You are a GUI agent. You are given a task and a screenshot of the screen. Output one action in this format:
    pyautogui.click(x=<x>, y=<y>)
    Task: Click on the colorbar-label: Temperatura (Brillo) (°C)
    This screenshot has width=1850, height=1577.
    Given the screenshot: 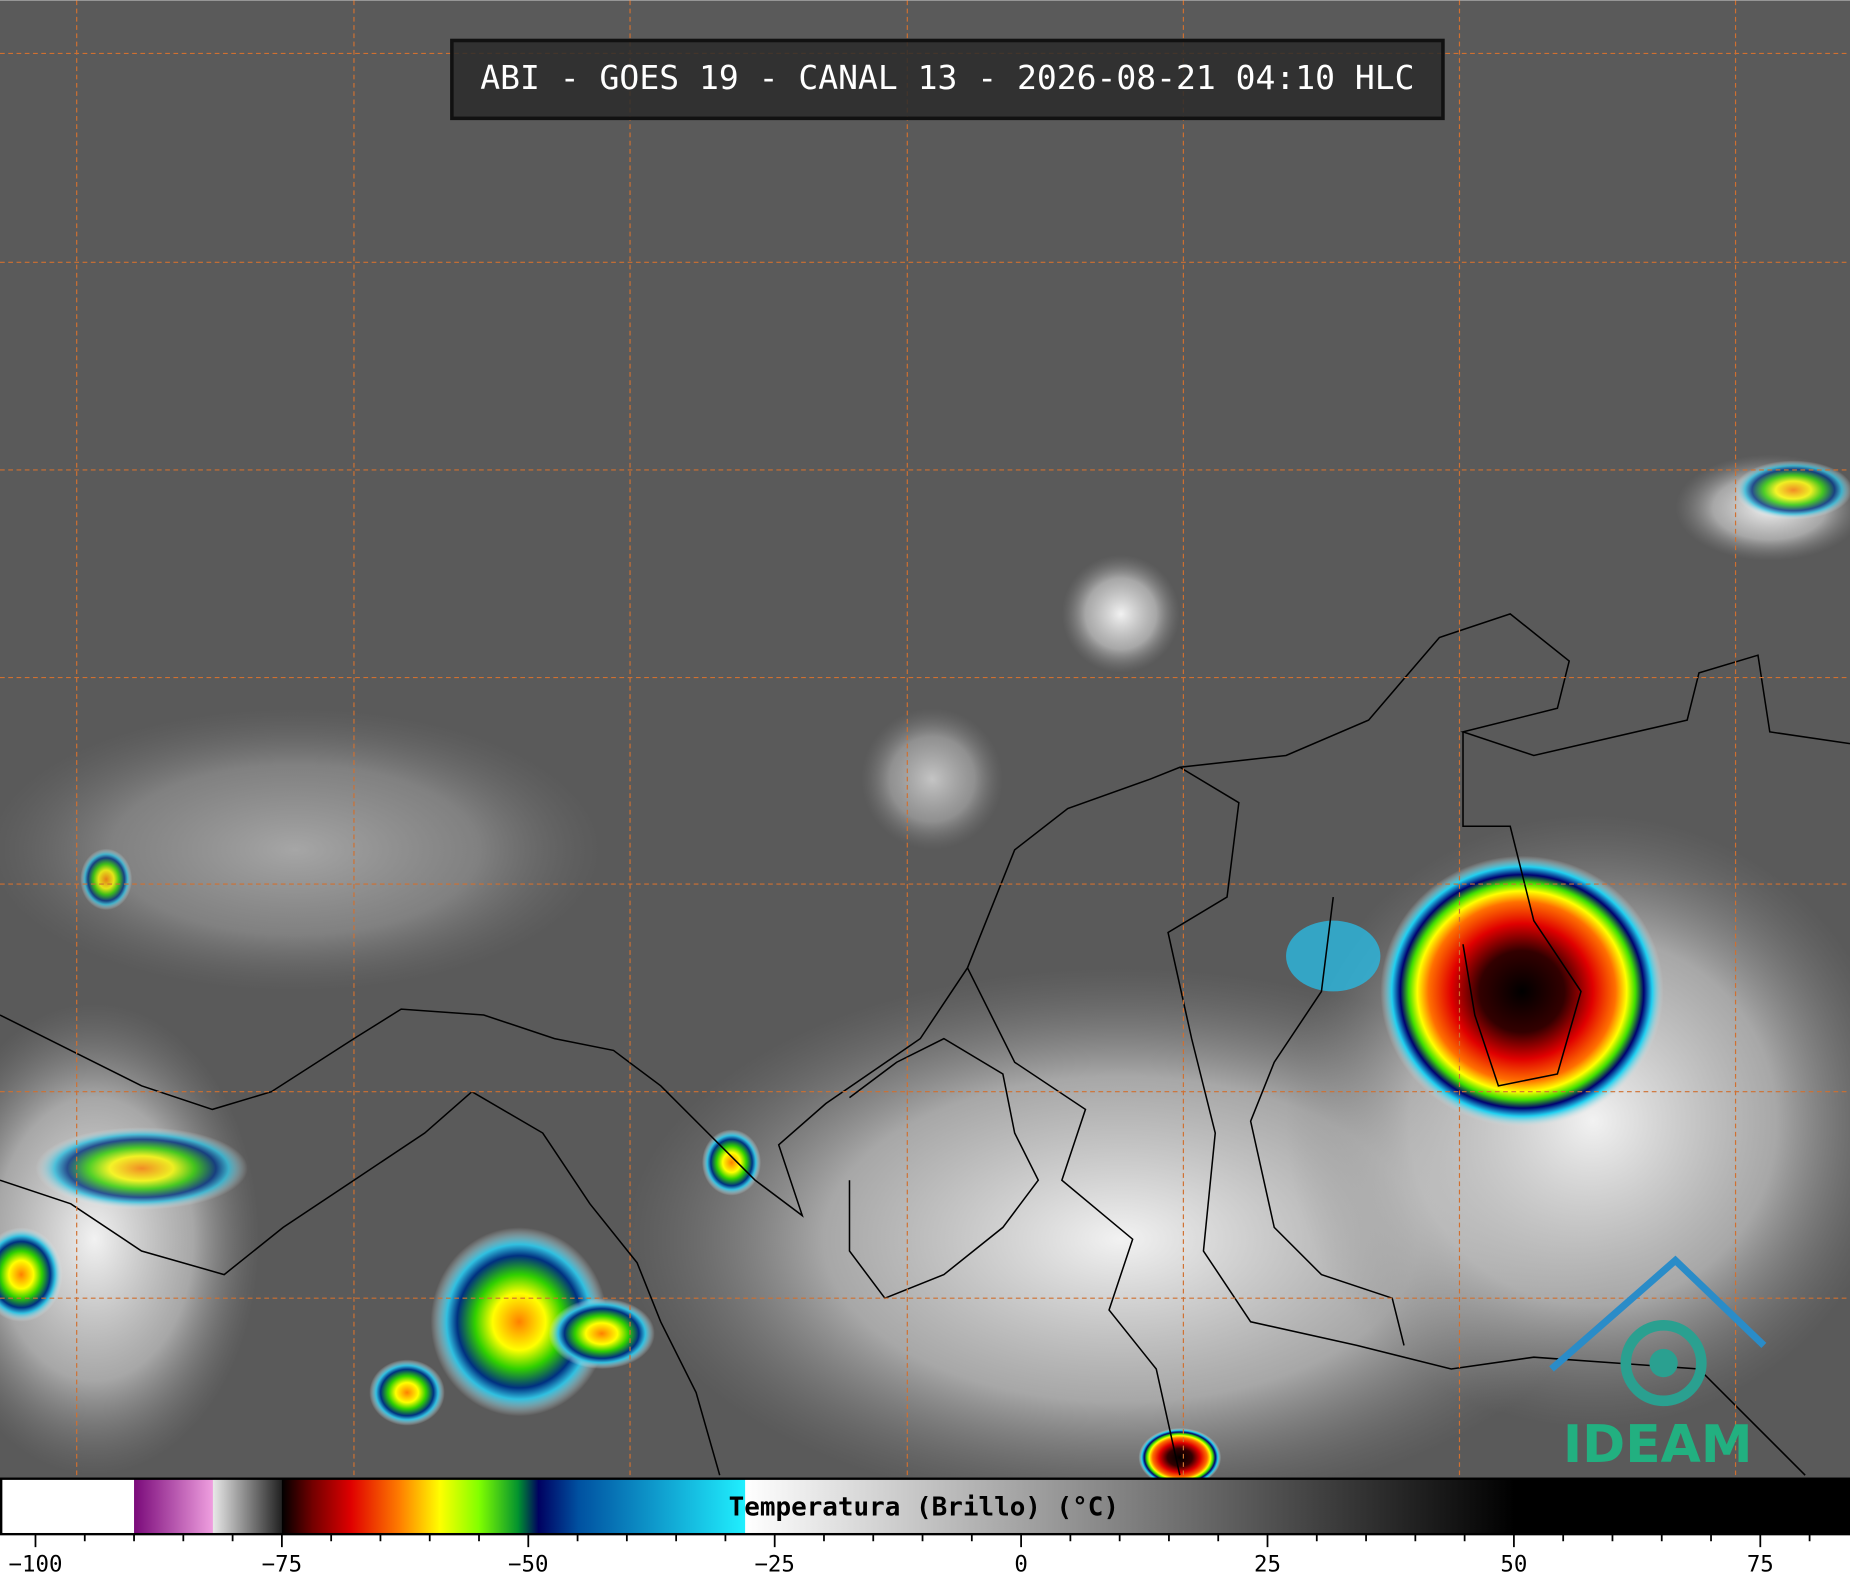 What is the action you would take?
    pyautogui.click(x=924, y=1508)
    